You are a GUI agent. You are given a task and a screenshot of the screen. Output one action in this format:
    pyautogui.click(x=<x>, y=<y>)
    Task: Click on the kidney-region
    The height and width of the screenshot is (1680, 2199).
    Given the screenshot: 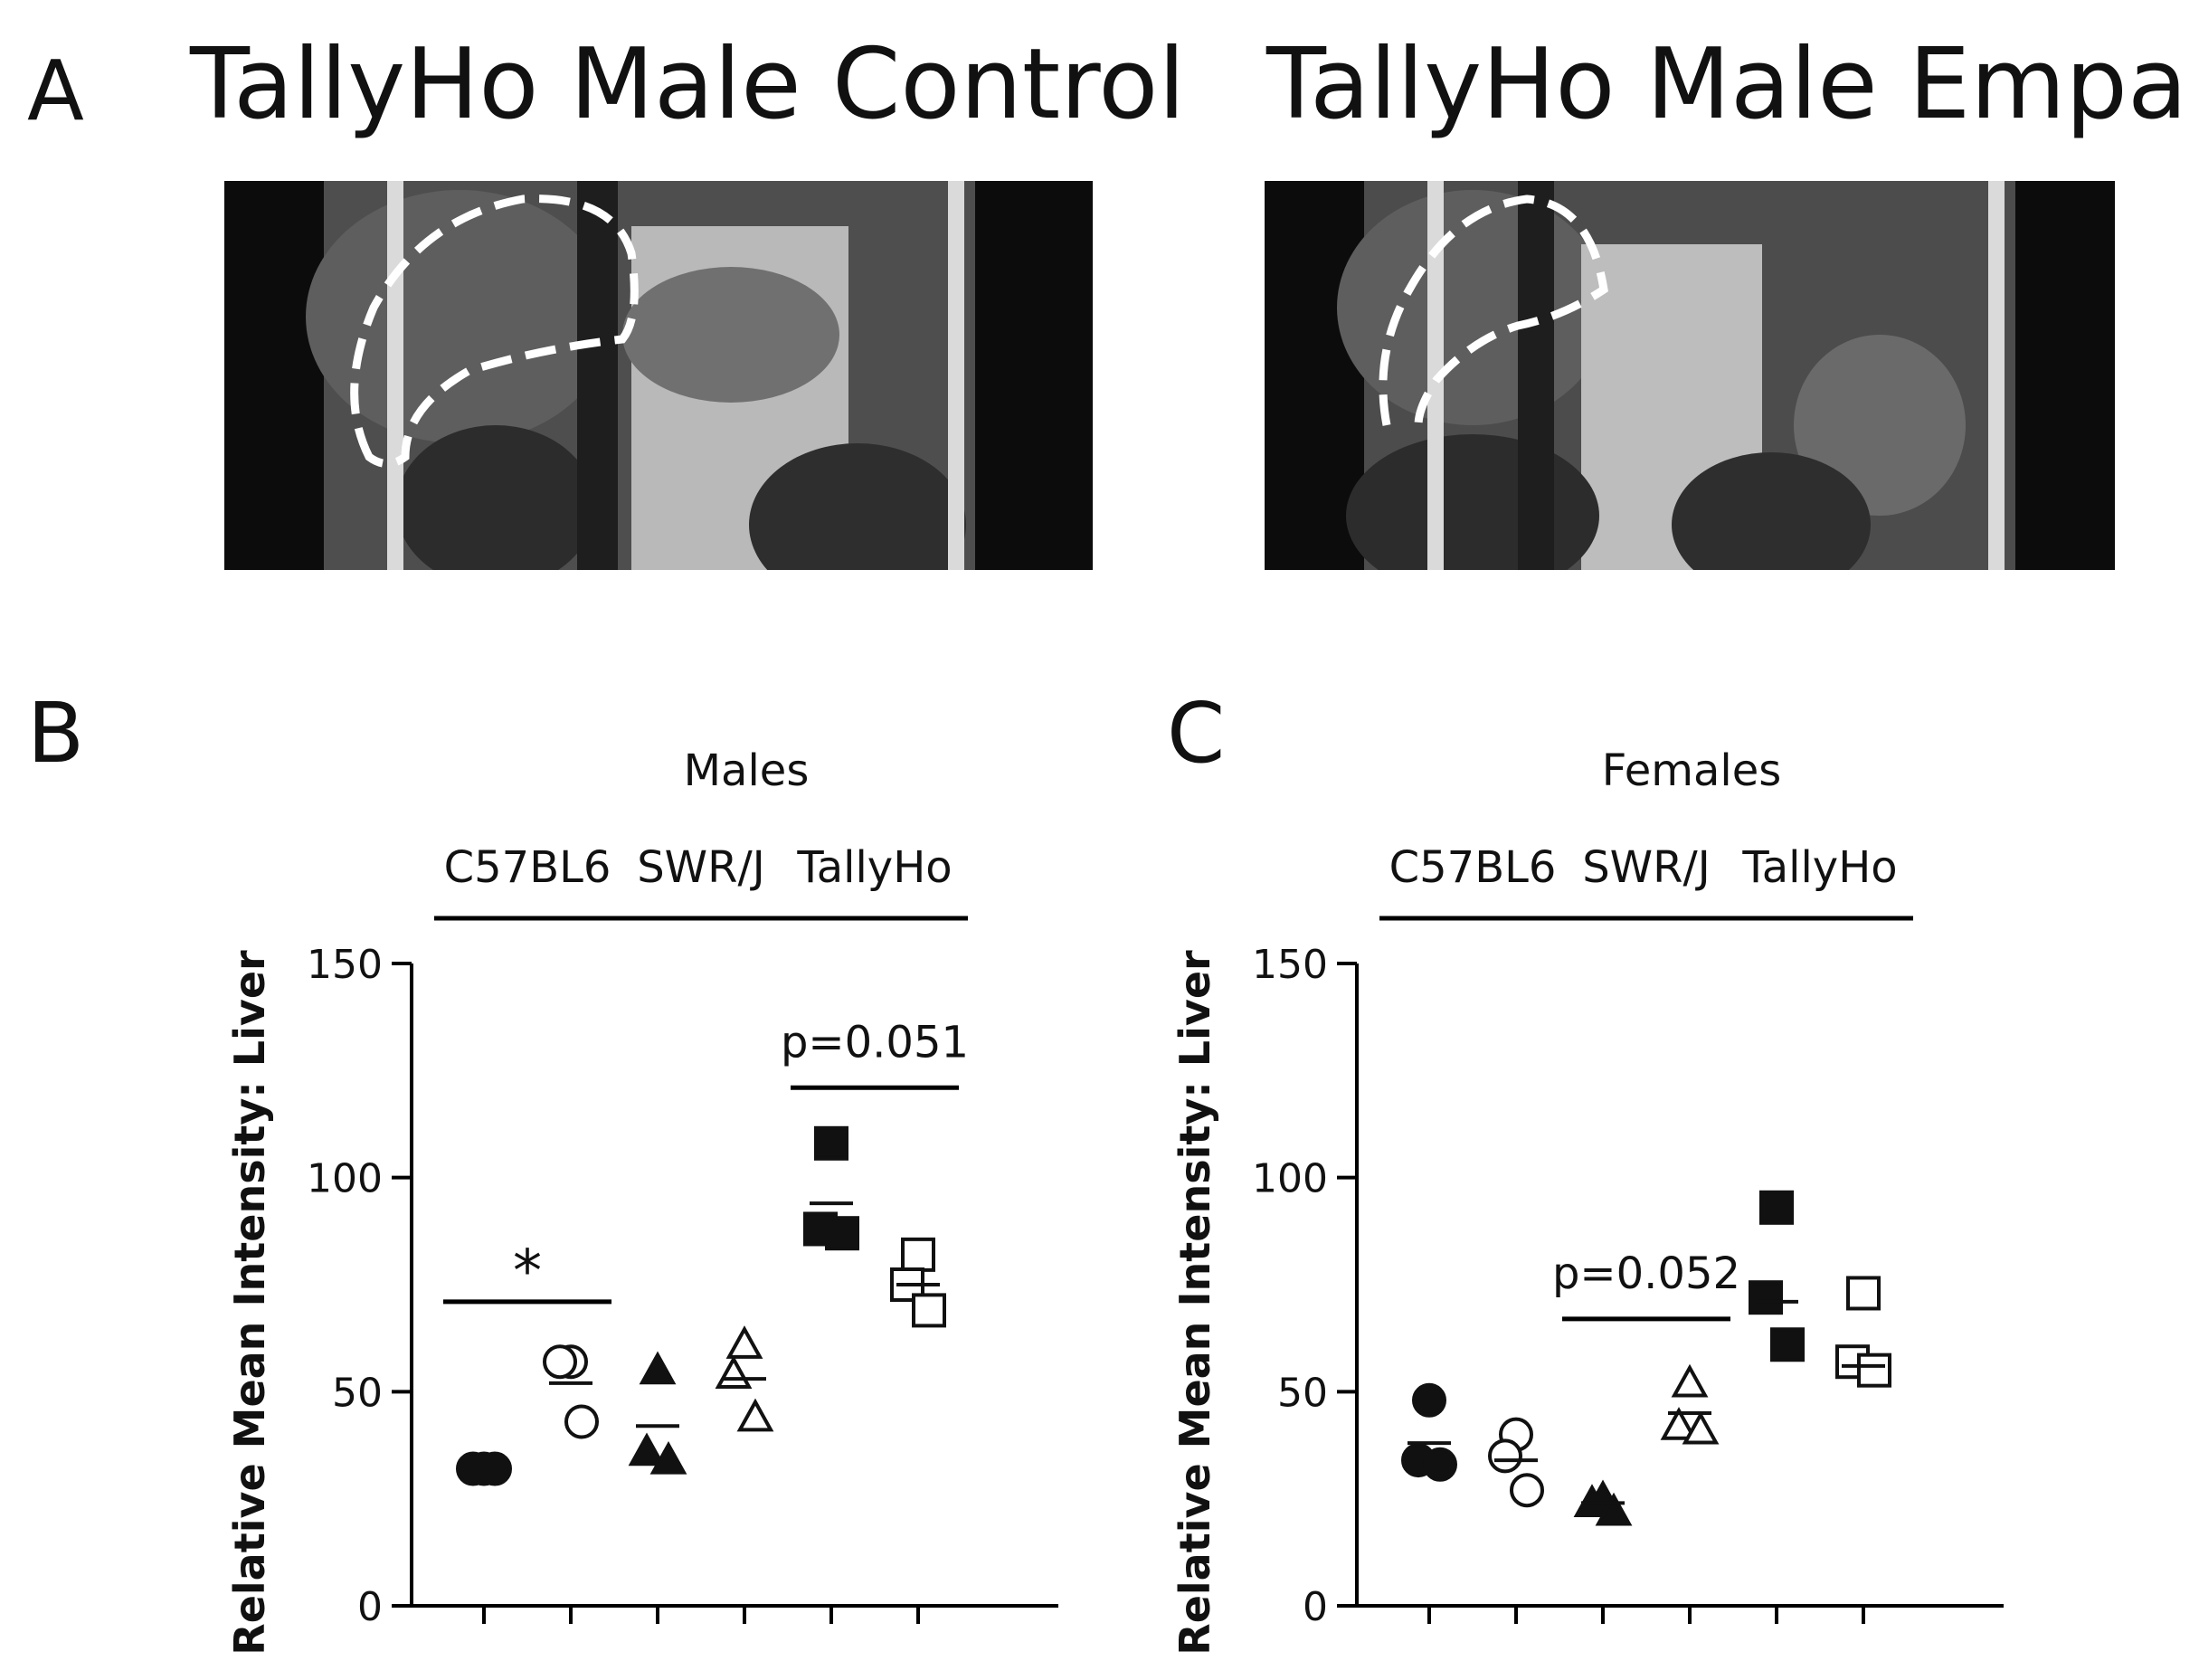 What is the action you would take?
    pyautogui.click(x=730, y=335)
    